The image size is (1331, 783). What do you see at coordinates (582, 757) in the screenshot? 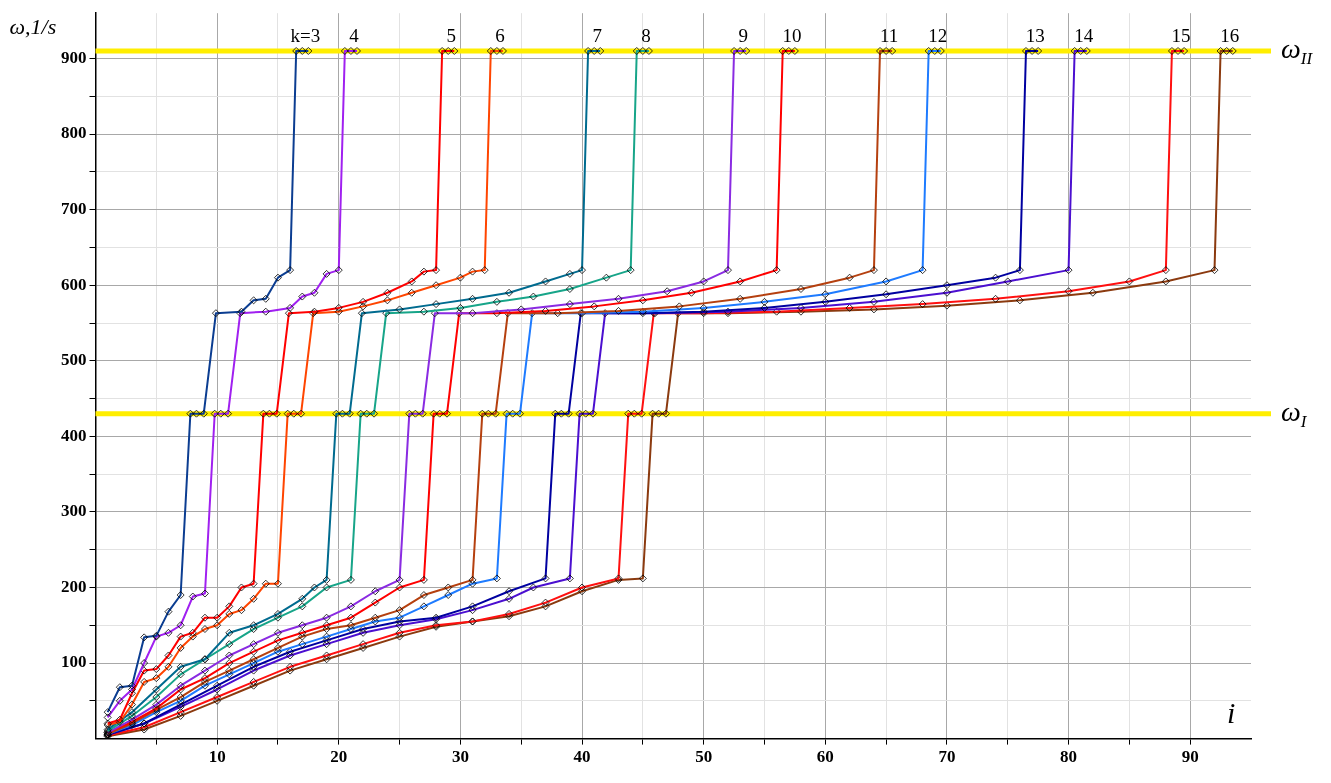
I see `x-tick-label: 40` at bounding box center [582, 757].